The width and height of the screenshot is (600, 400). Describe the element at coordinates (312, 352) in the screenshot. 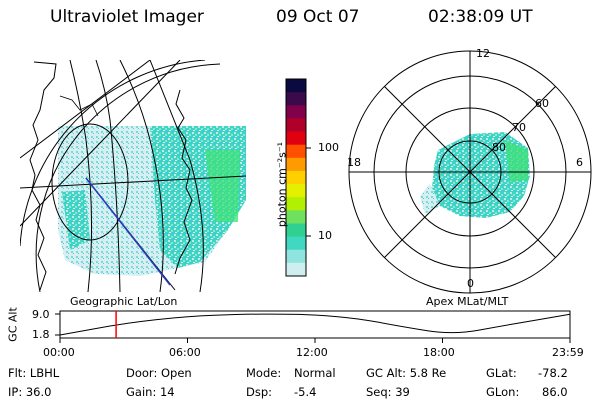

I see `x-tick-label-2: 12:00` at that location.